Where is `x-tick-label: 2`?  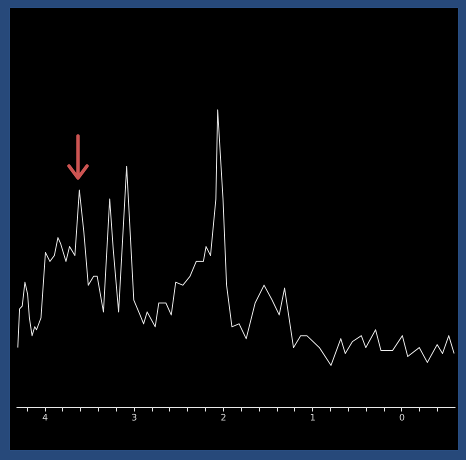
x-tick-label: 2 is located at coordinates (223, 419).